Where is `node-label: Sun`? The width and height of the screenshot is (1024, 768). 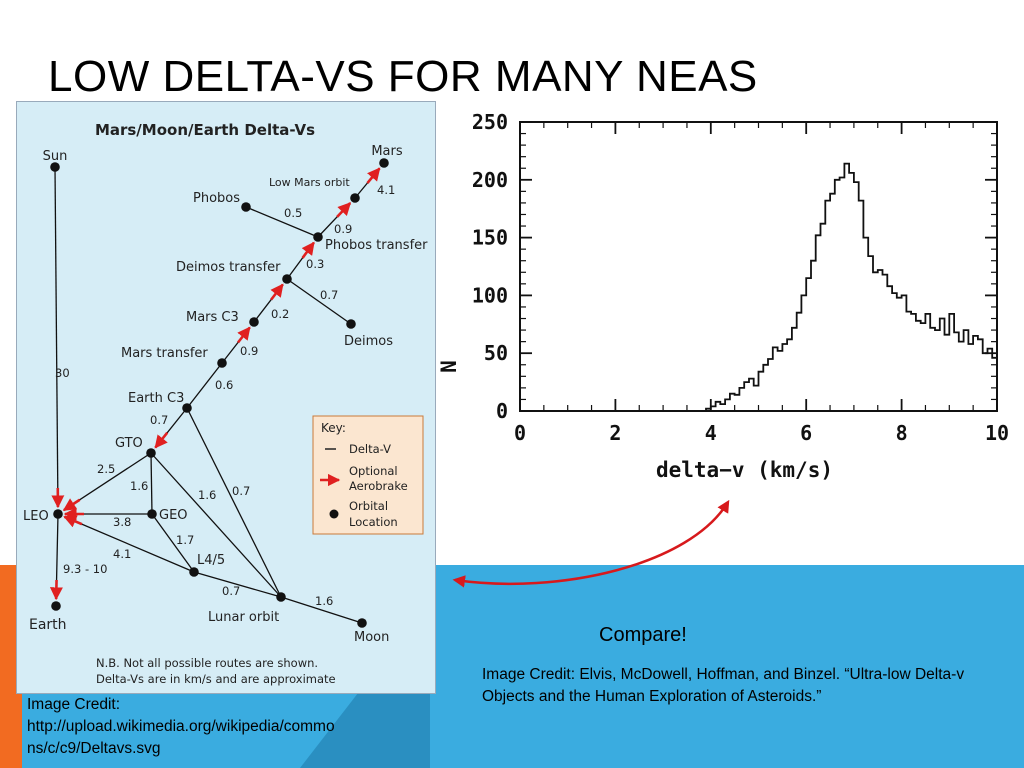 node-label: Sun is located at coordinates (55, 156).